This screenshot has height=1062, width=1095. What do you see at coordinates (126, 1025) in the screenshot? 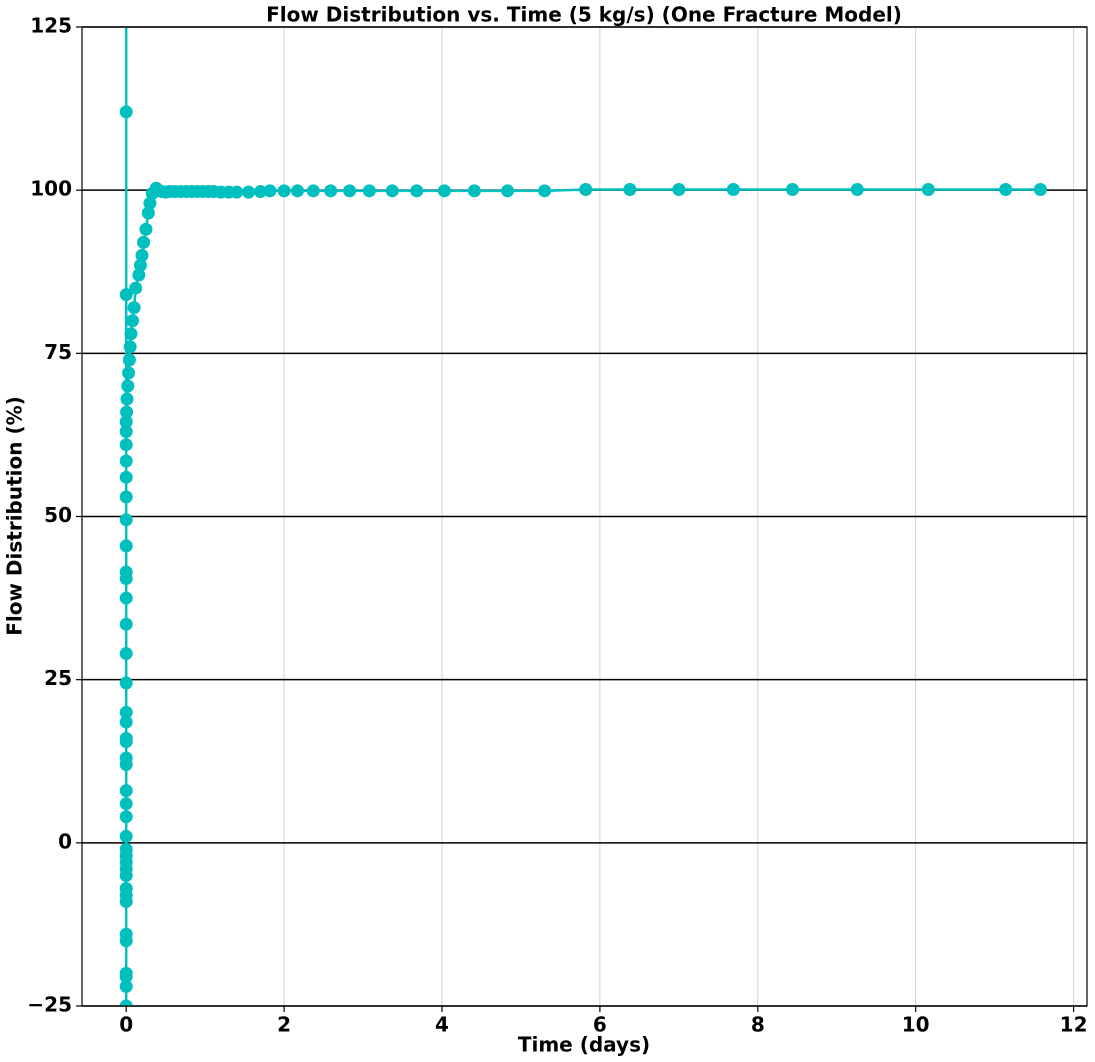
I see `x-tick-label: 0` at bounding box center [126, 1025].